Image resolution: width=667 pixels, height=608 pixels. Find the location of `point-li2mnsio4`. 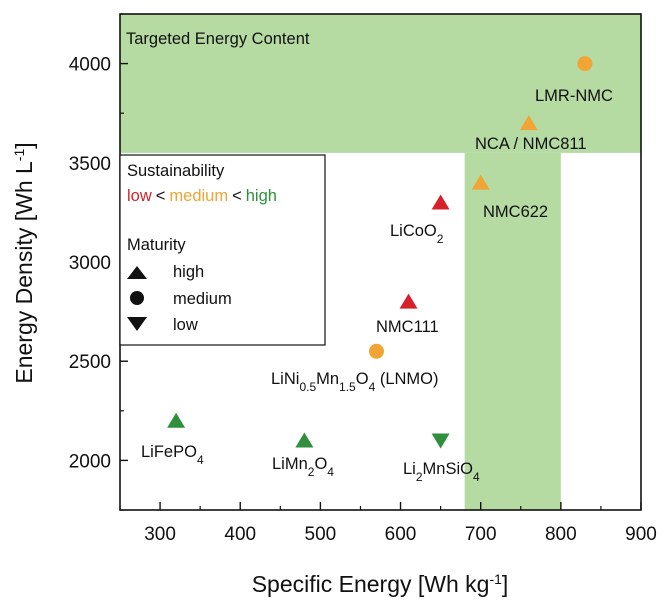

point-li2mnsio4 is located at coordinates (440, 441).